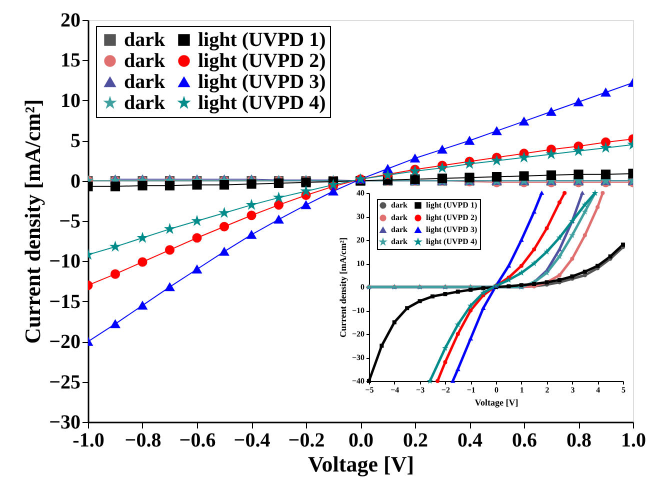 Image resolution: width=646 pixels, height=490 pixels. I want to click on y-tick-label: 40, so click(360, 193).